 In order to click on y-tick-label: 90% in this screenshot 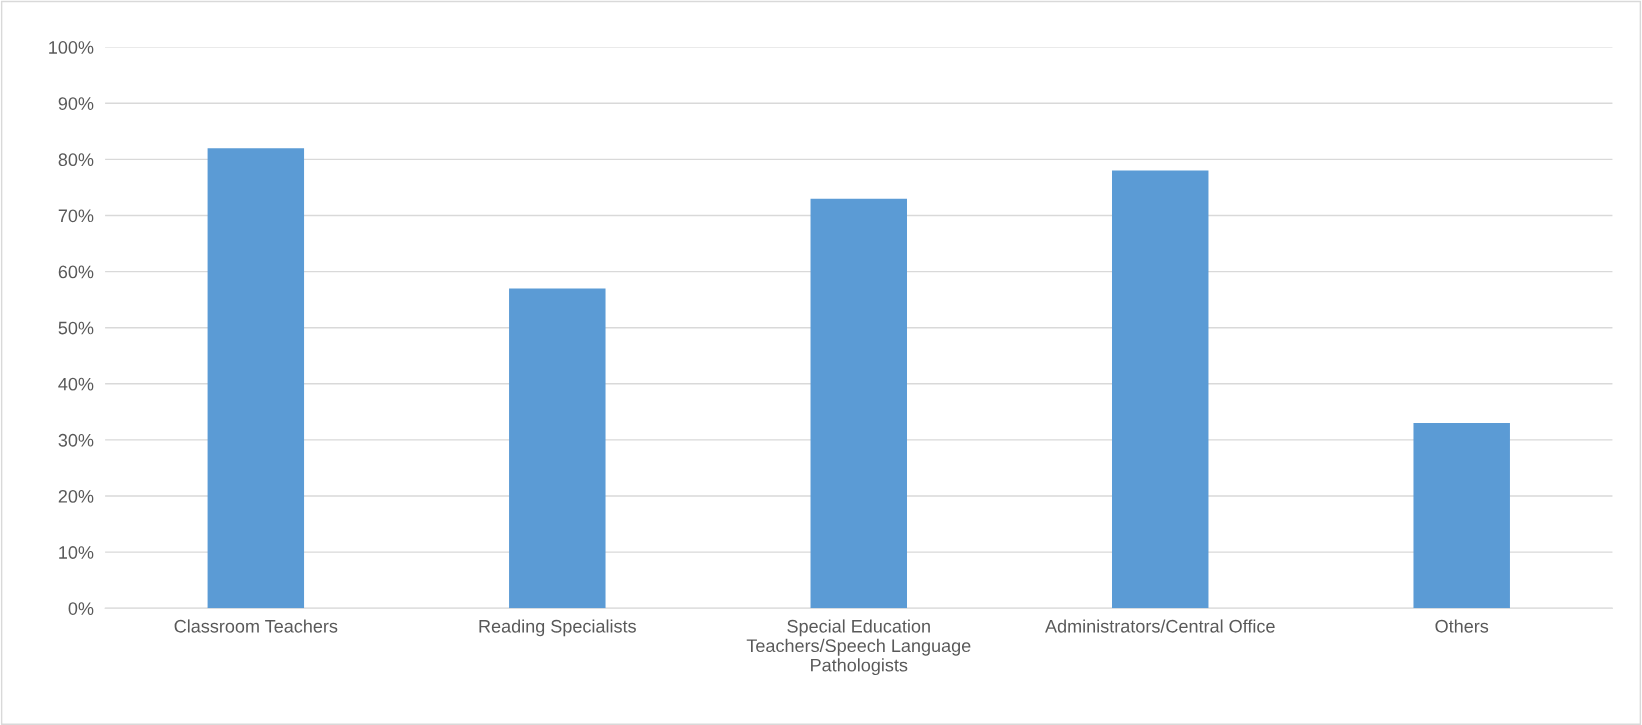, I will do `click(76, 103)`.